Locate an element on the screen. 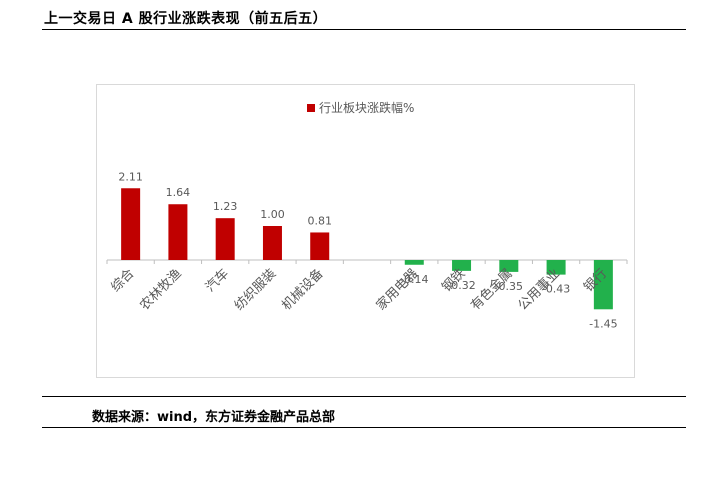  category-label-1: 综合 is located at coordinates (122, 280).